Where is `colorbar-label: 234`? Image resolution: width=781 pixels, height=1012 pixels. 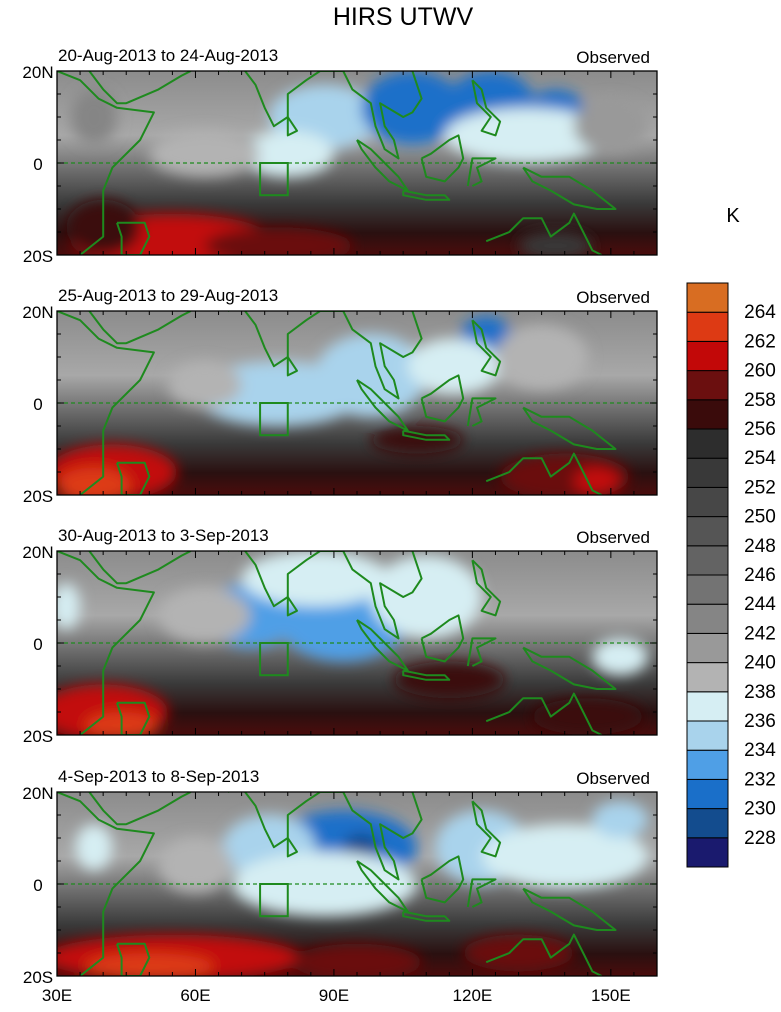 colorbar-label: 234 is located at coordinates (760, 750).